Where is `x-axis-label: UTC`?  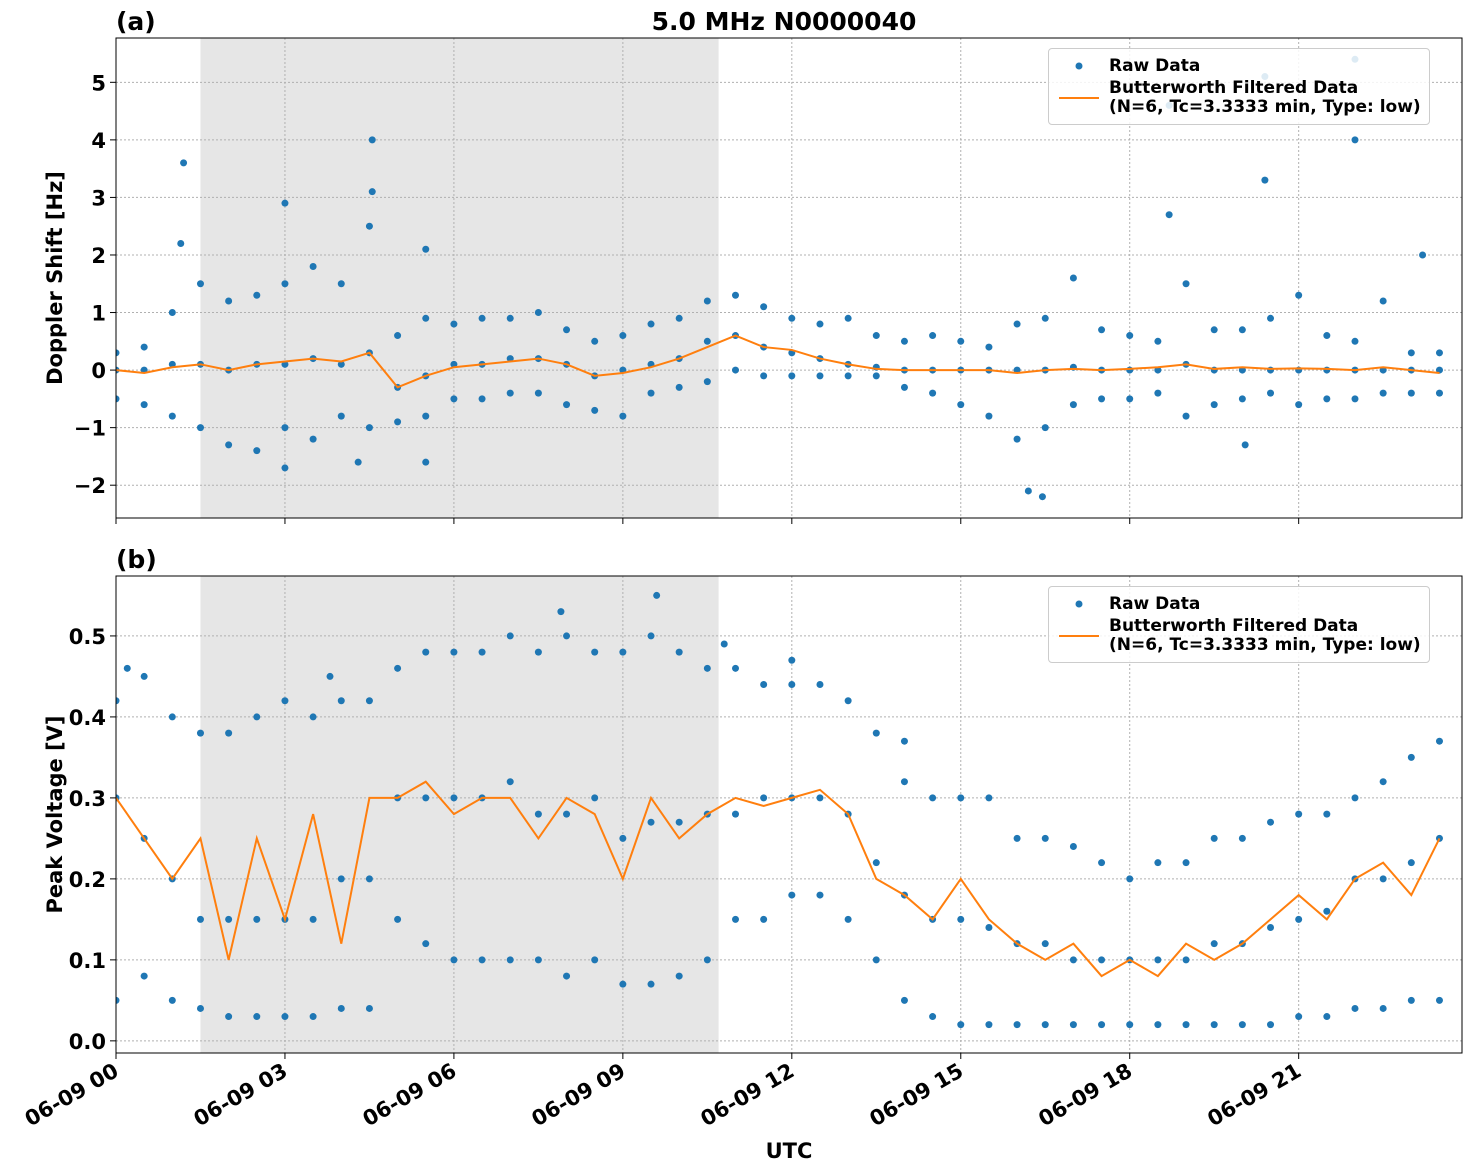 x-axis-label: UTC is located at coordinates (789, 1151).